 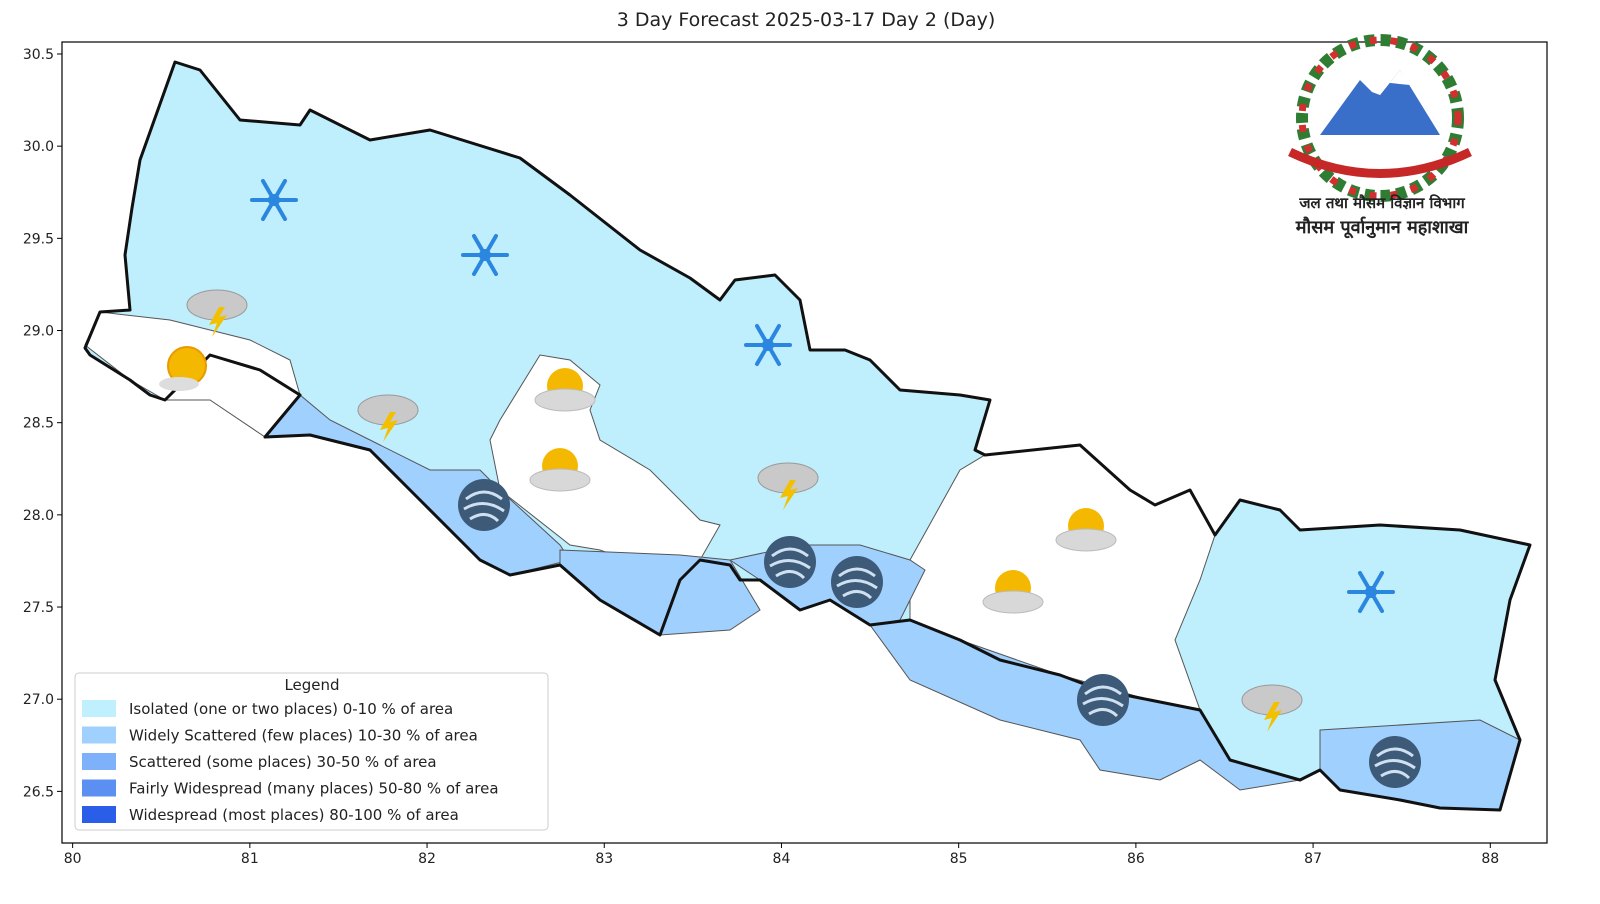 I want to click on y-tick-label: 26.5, so click(x=38, y=792).